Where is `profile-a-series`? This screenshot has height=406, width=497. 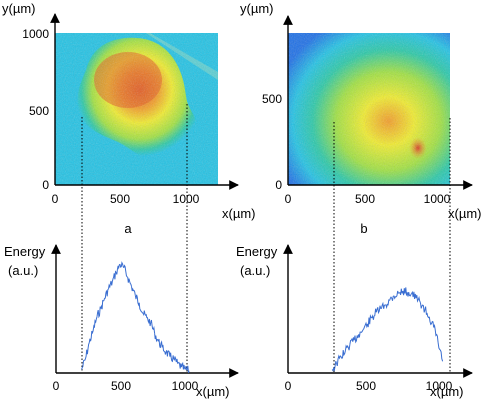 profile-a-series is located at coordinates (135, 317).